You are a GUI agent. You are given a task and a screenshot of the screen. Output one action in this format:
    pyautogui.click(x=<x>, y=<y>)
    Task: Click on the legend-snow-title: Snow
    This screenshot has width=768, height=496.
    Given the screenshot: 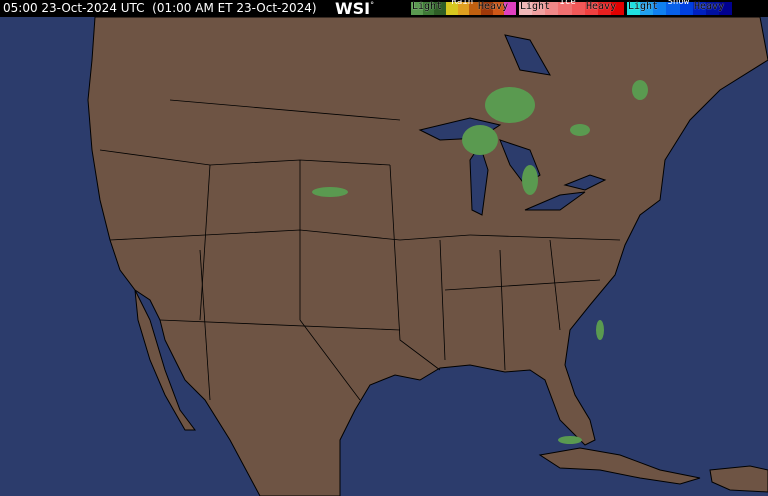 What is the action you would take?
    pyautogui.click(x=678, y=3)
    